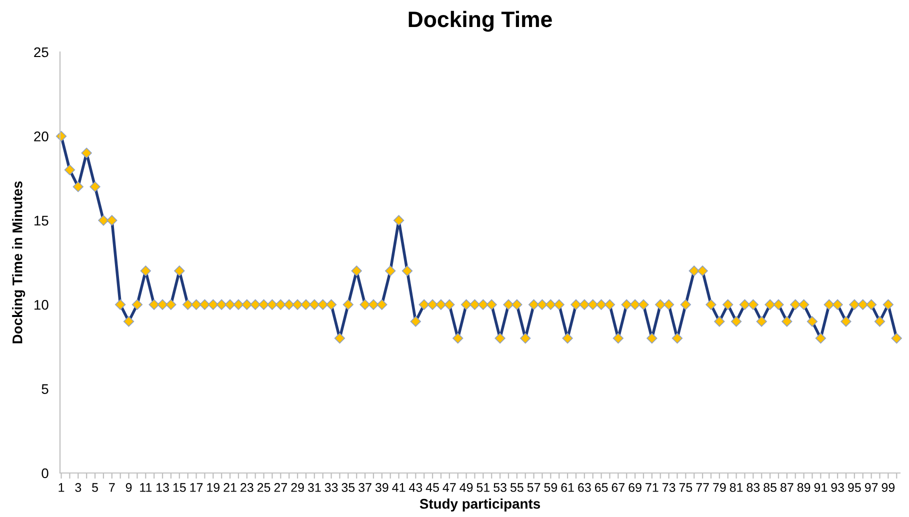 The height and width of the screenshot is (517, 909). What do you see at coordinates (247, 487) in the screenshot?
I see `x-tick-label: 23` at bounding box center [247, 487].